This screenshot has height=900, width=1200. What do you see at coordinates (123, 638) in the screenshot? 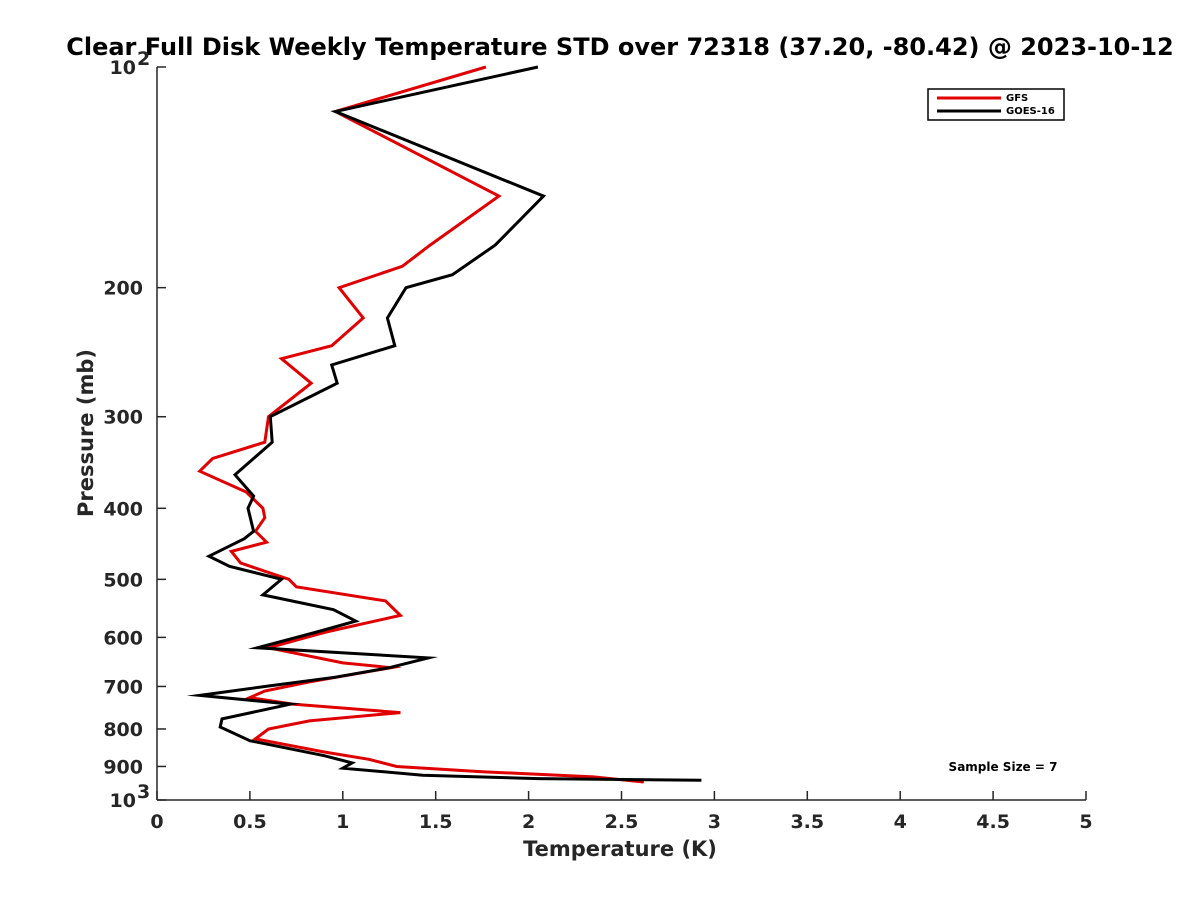
I see `y-tick-label: 600` at bounding box center [123, 638].